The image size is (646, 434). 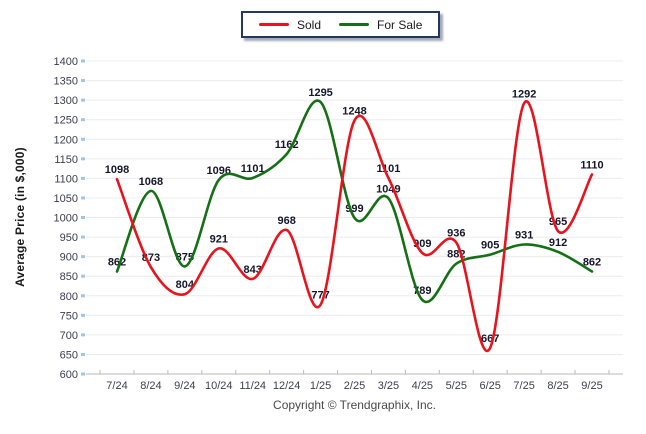 What do you see at coordinates (69, 336) in the screenshot?
I see `y-tick-label: 700` at bounding box center [69, 336].